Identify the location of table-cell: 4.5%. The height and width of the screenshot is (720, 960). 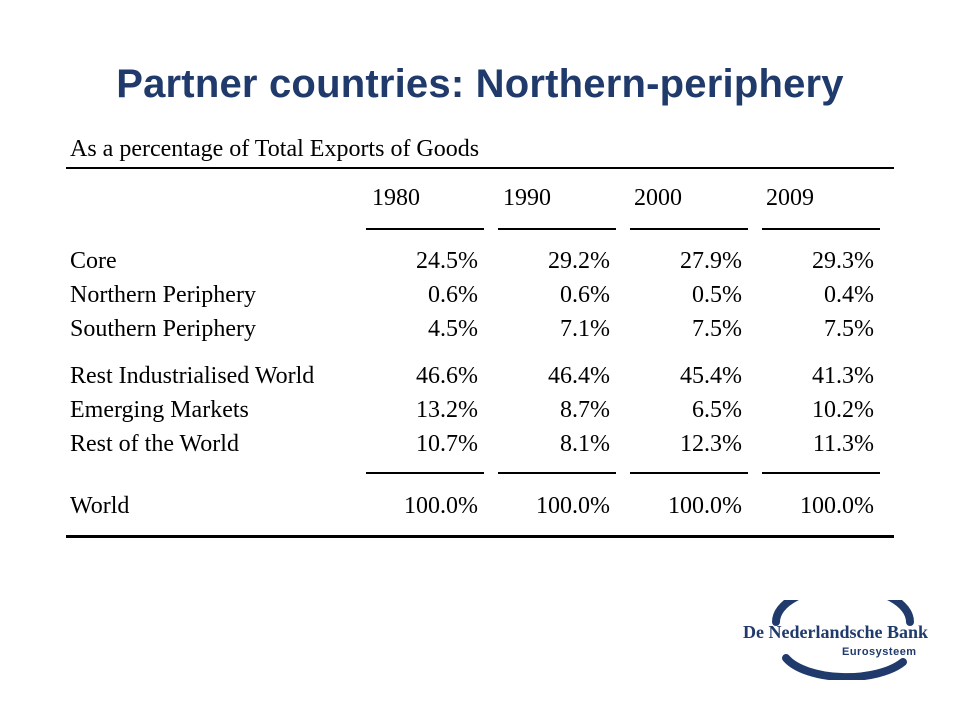
(453, 329).